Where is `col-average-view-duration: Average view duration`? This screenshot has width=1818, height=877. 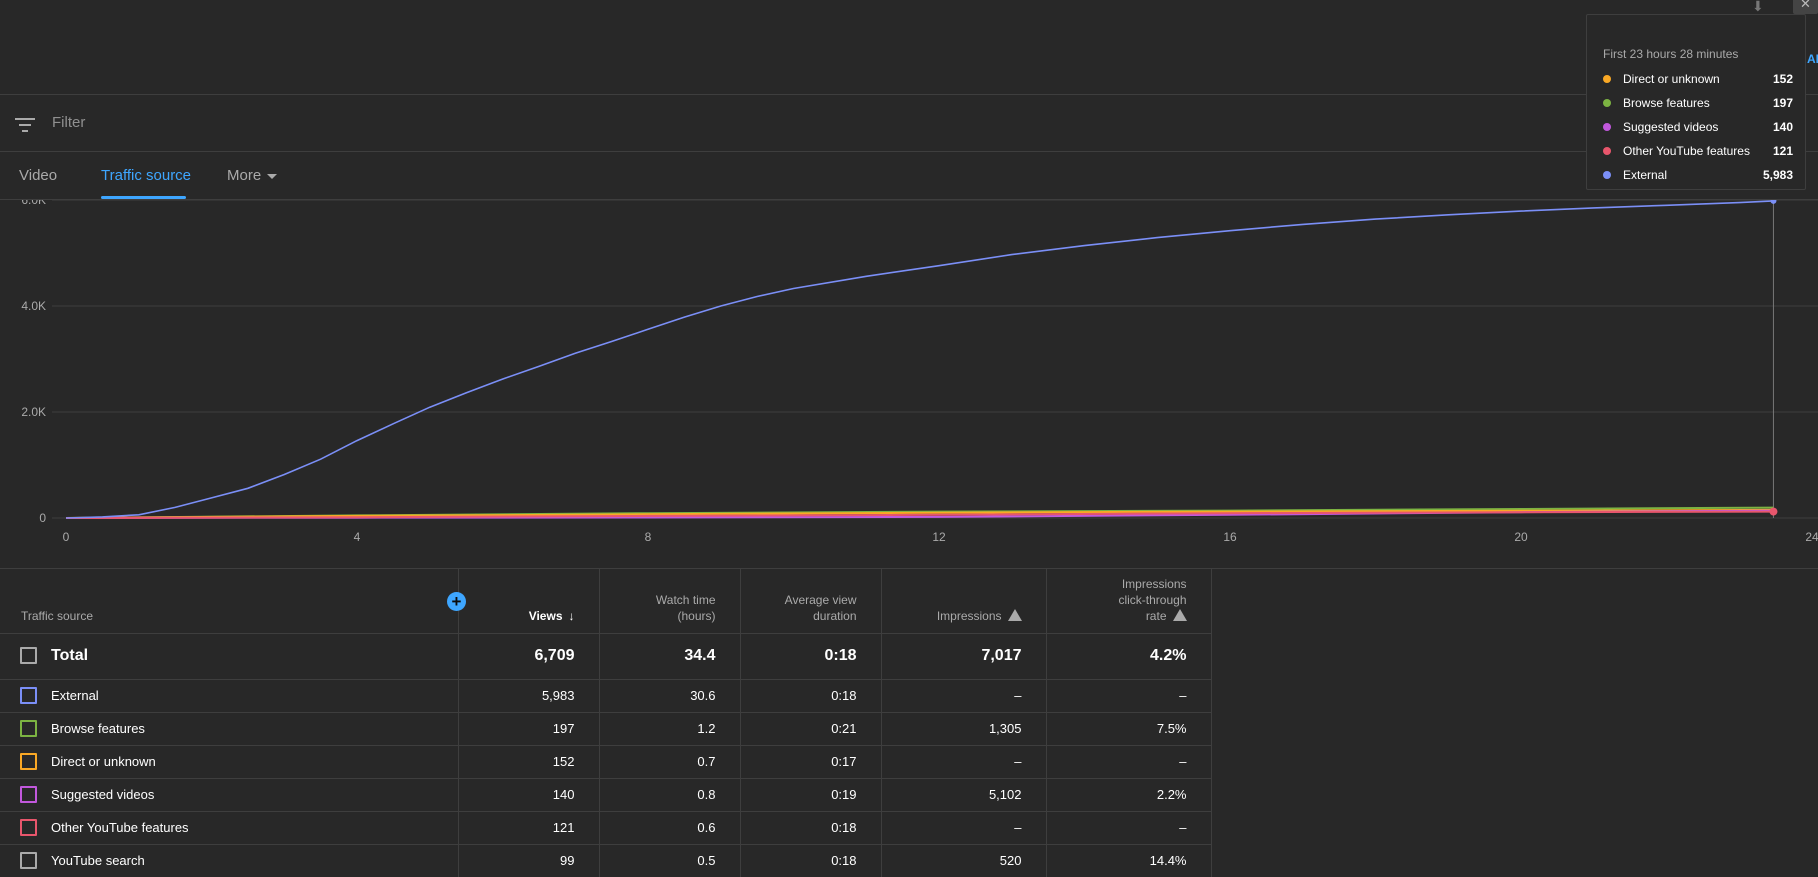 col-average-view-duration: Average view duration is located at coordinates (811, 601).